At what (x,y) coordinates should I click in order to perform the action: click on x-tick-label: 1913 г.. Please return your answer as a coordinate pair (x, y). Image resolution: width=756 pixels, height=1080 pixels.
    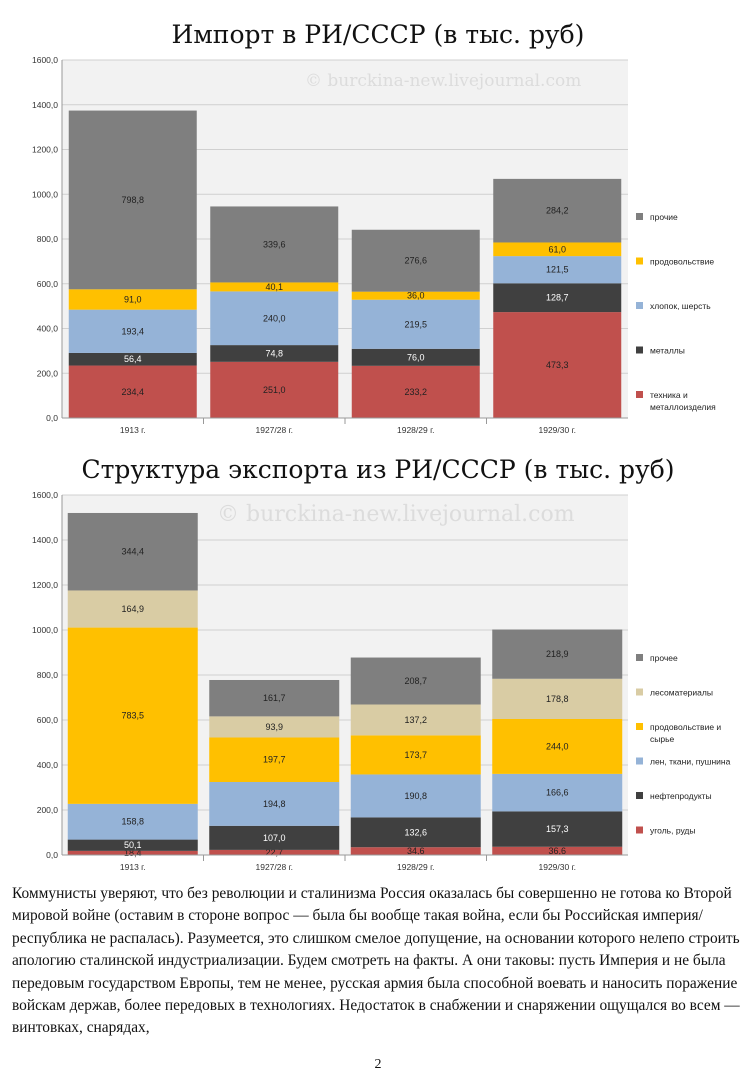
    Looking at the image, I should click on (133, 430).